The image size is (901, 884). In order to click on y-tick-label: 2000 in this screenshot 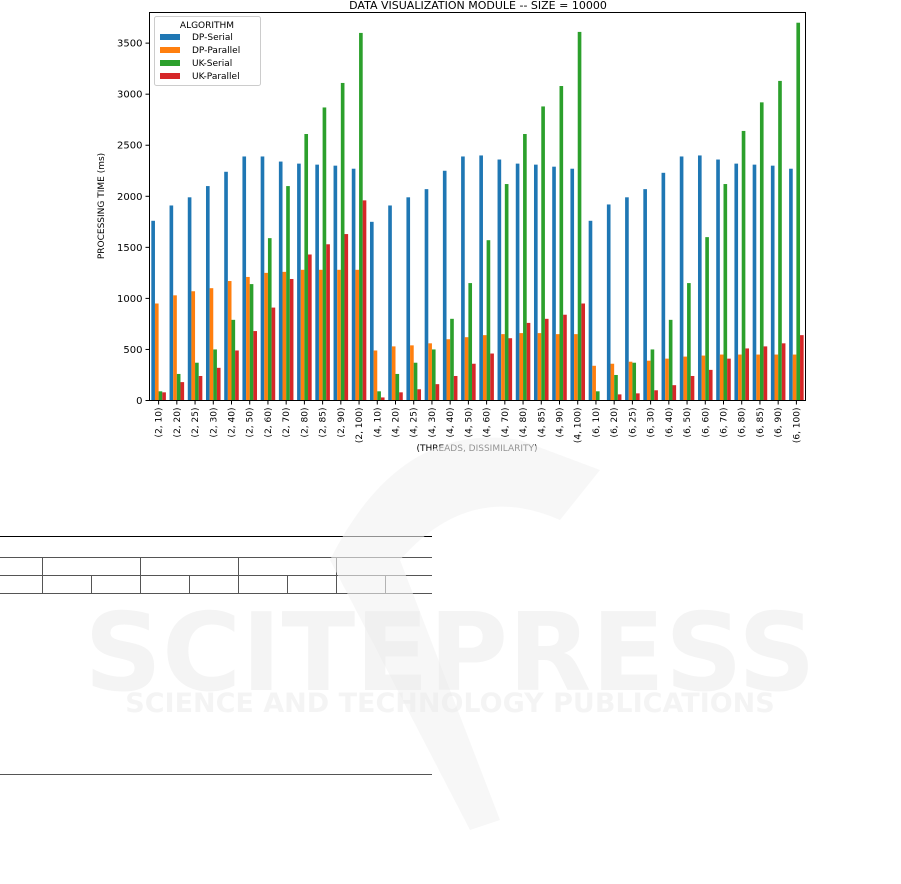, I will do `click(129, 197)`.